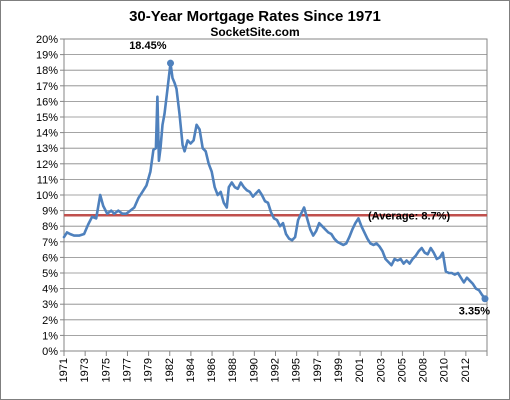 Image resolution: width=510 pixels, height=400 pixels. Describe the element at coordinates (212, 370) in the screenshot. I see `x-tick-label: 1986` at that location.